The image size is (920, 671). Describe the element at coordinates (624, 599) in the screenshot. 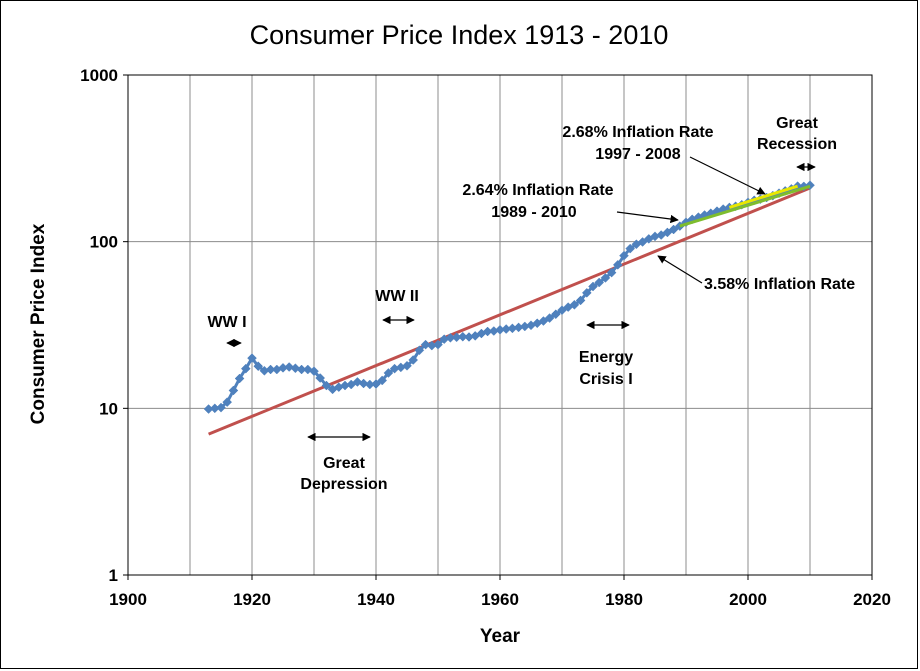

I see `x-tick-label: 1980` at that location.